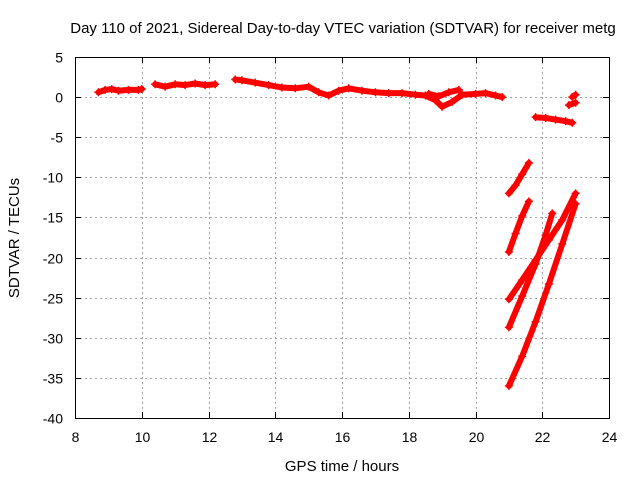 The image size is (640, 480). I want to click on y-axis-label: SDTVAR / TECUs, so click(14, 238).